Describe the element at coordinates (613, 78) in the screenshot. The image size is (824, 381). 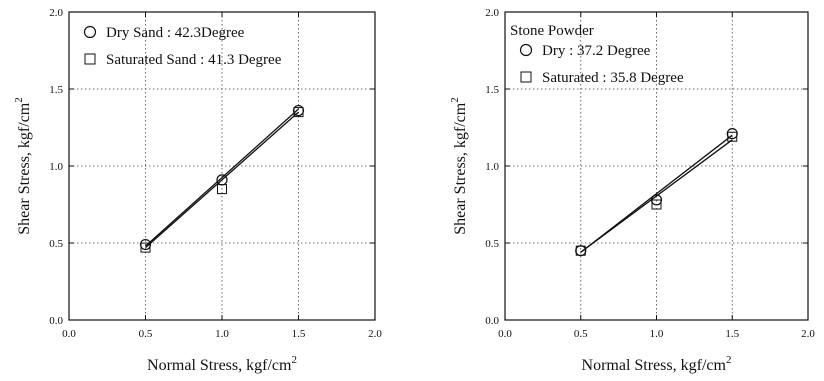
I see `legend-label: Saturated : 35.8 Degree` at that location.